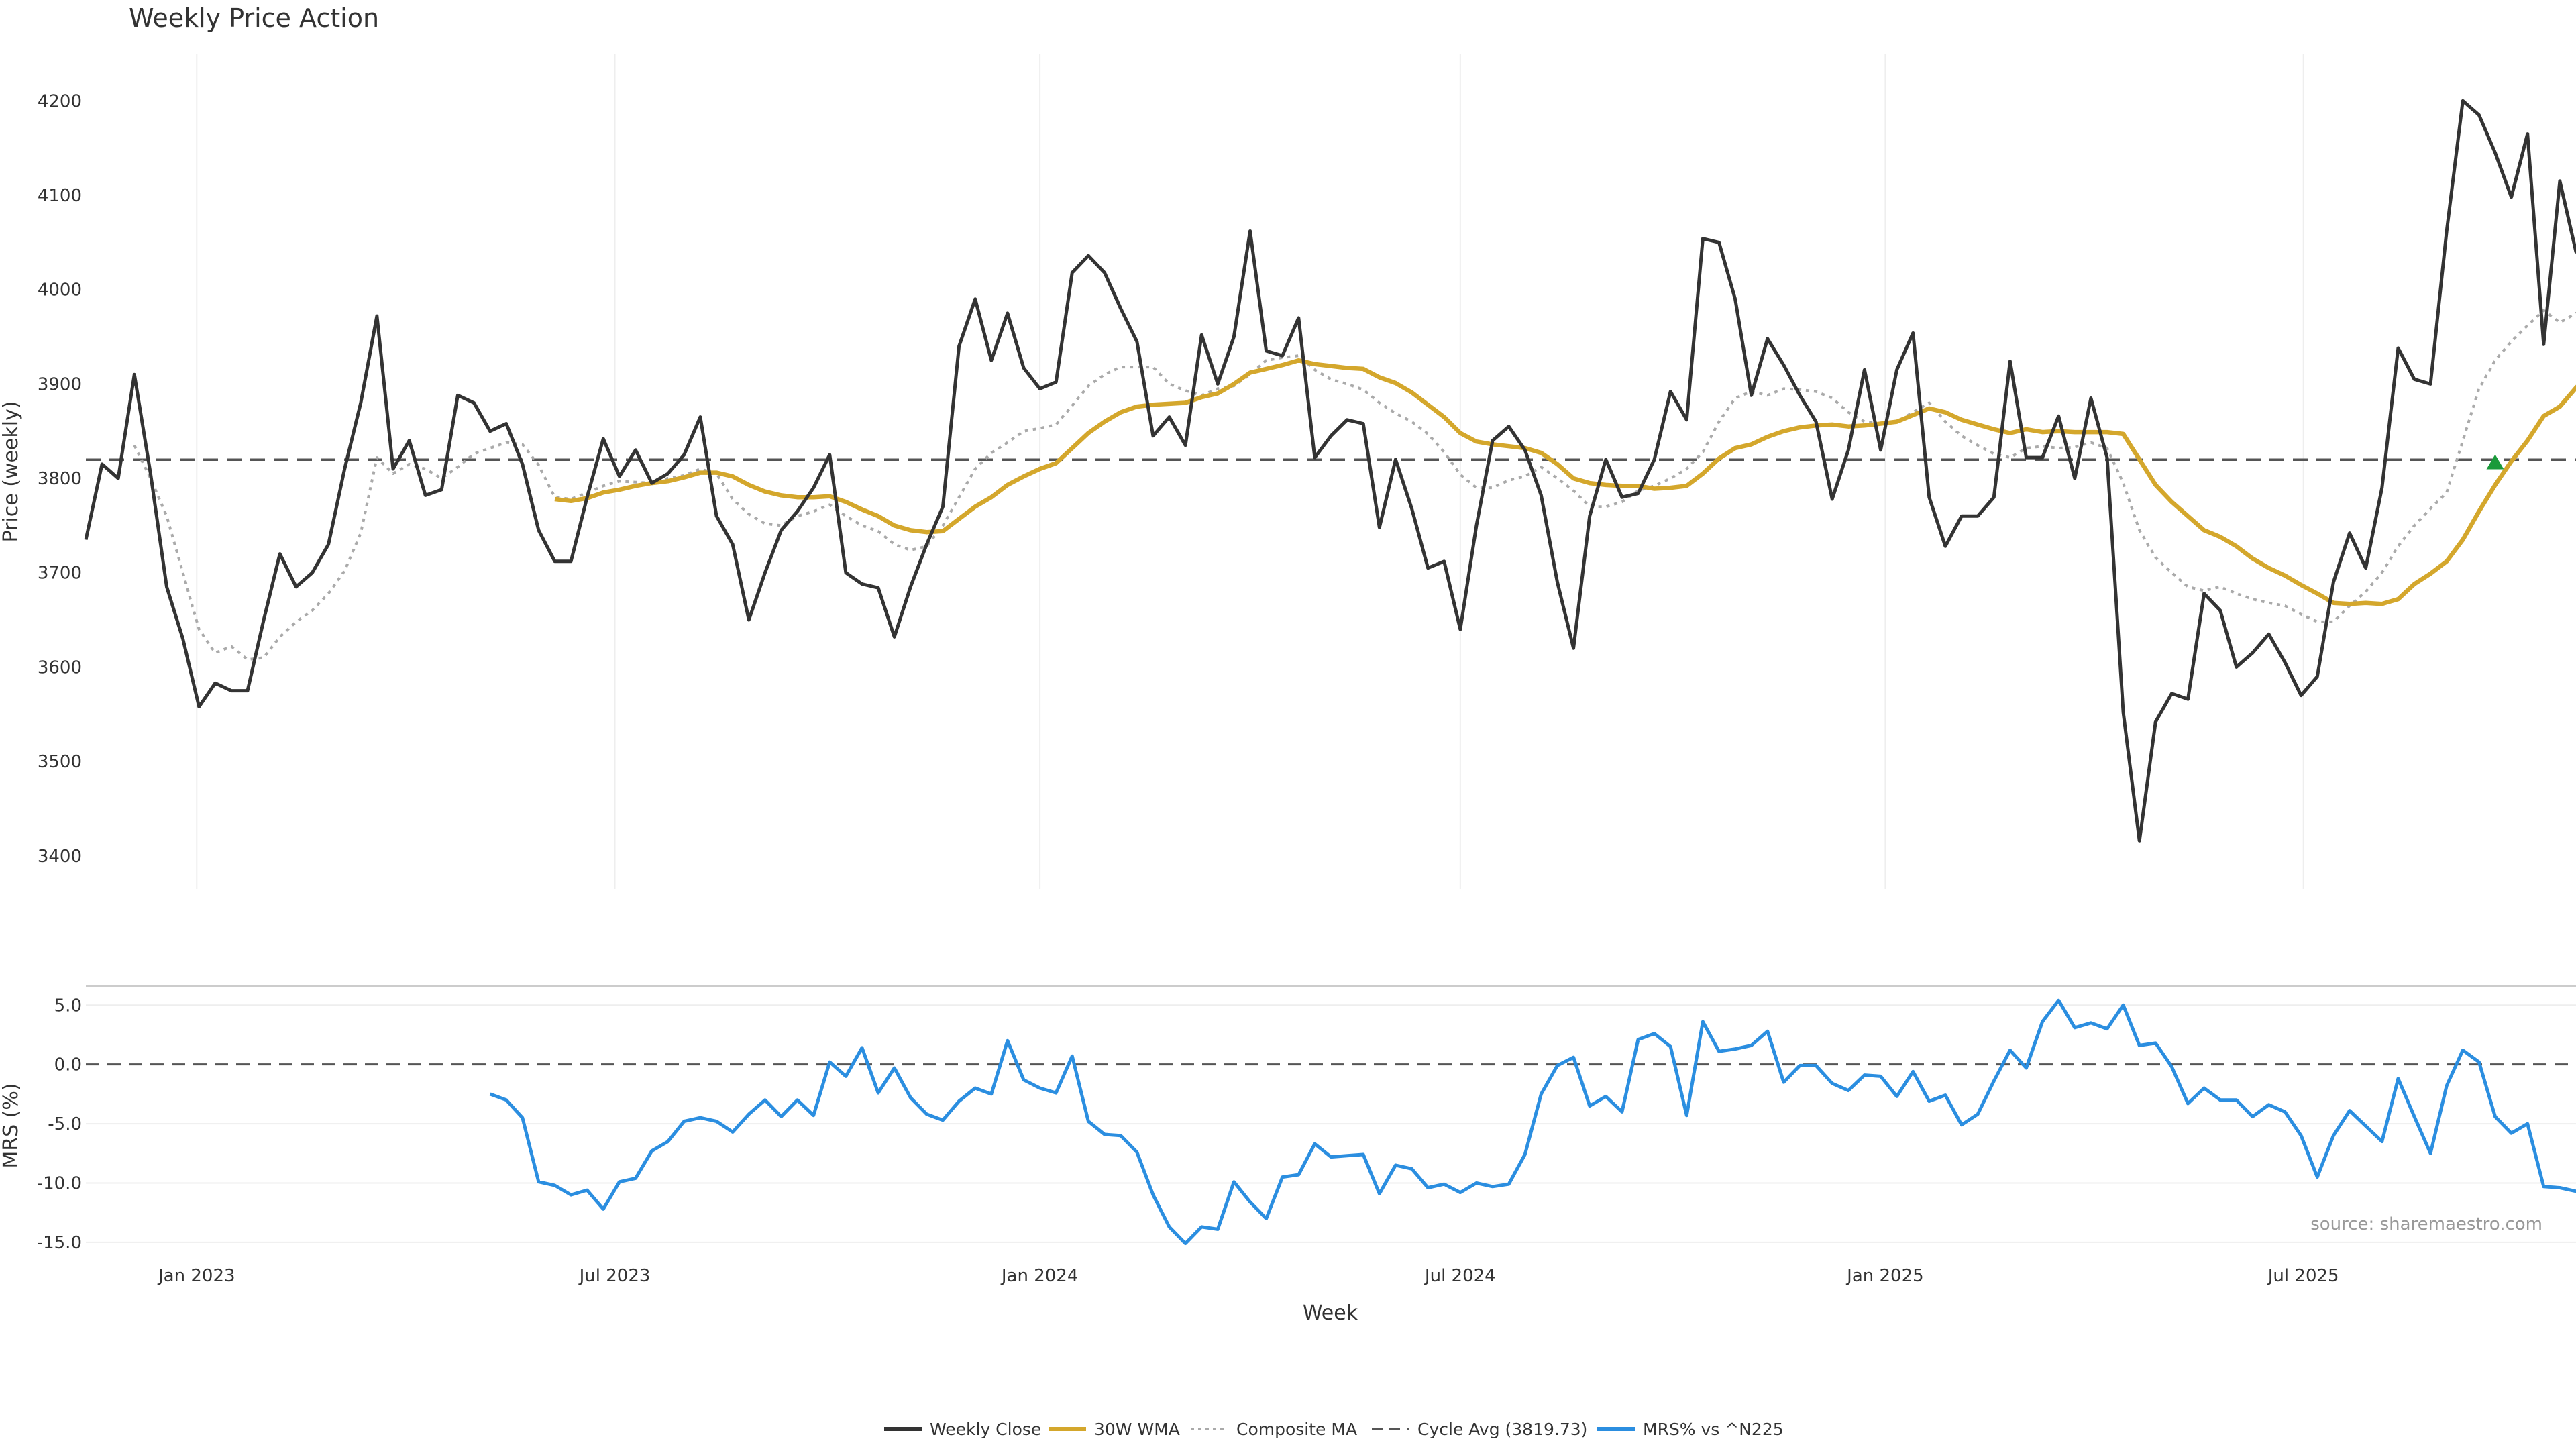  What do you see at coordinates (11, 471) in the screenshot?
I see `price-y-axis-label: Price (weekly)` at bounding box center [11, 471].